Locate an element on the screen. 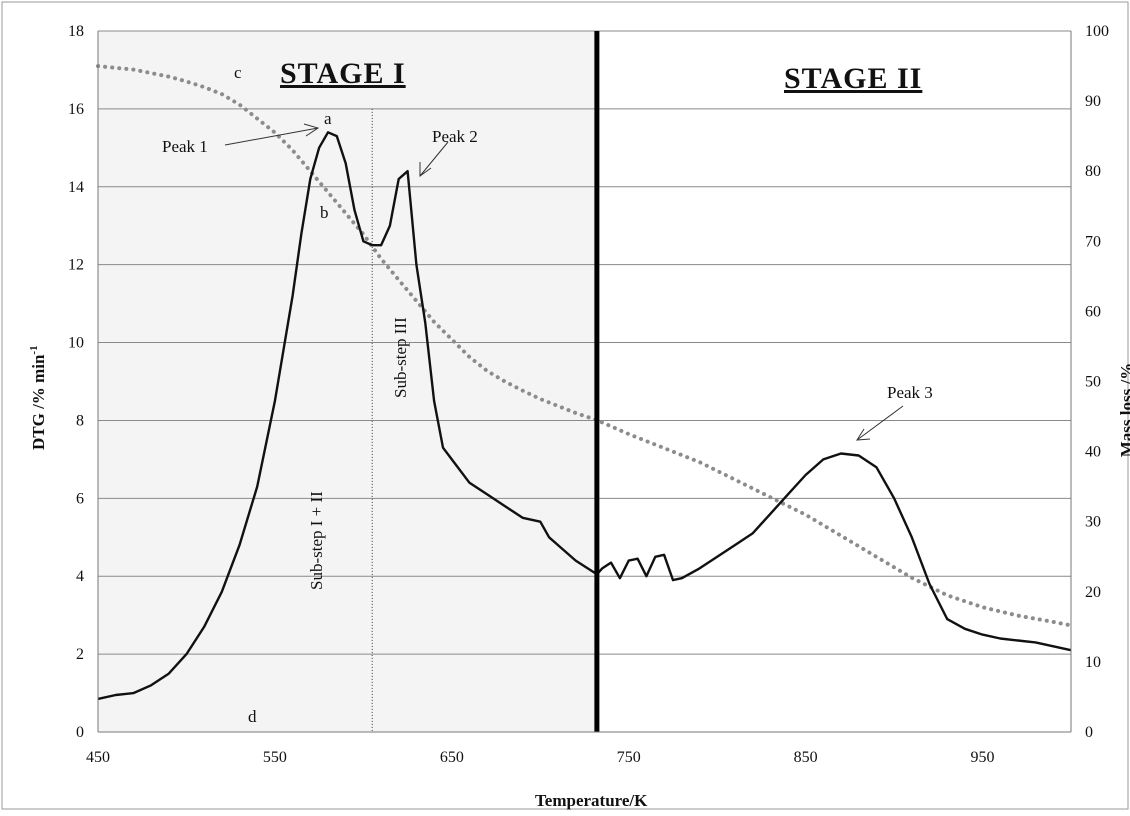 This screenshot has height=816, width=1130. y-tick-label: 18 is located at coordinates (76, 31).